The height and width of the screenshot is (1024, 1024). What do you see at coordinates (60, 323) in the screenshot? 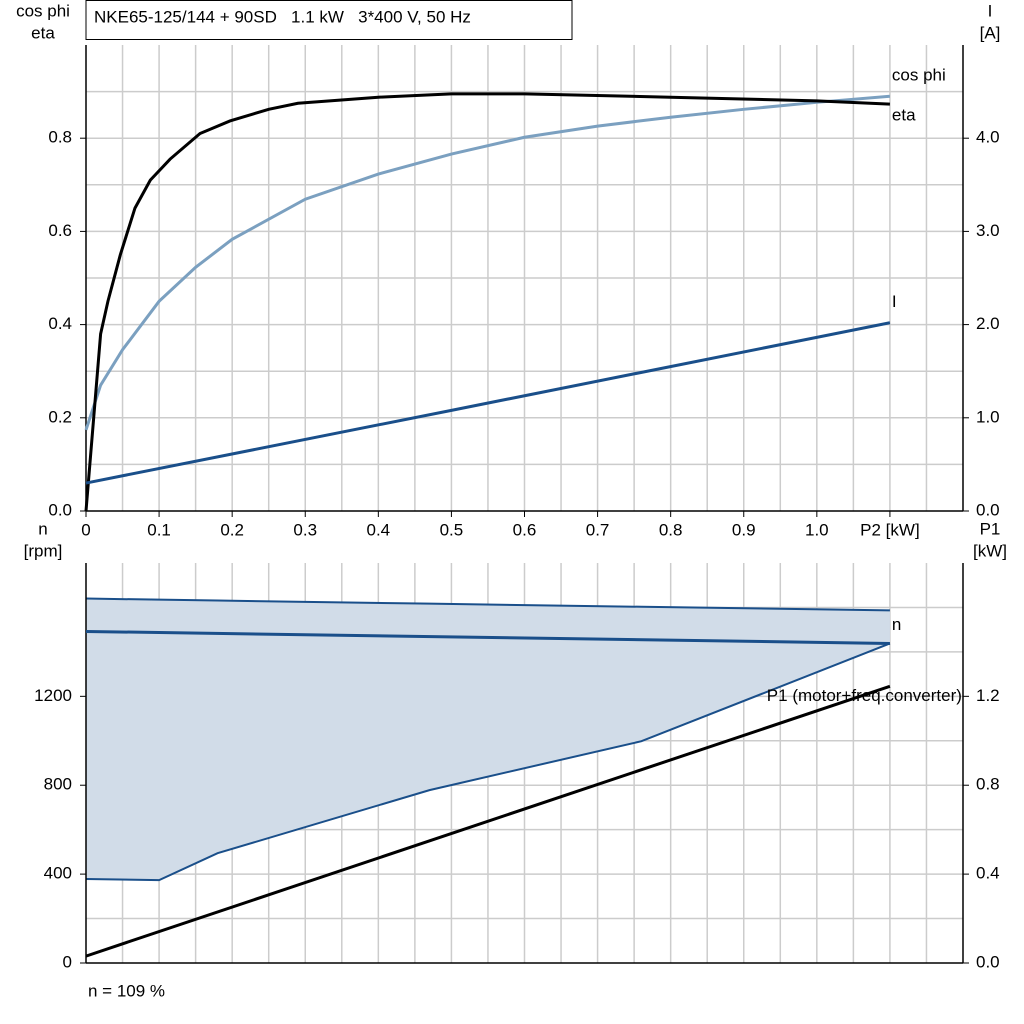
I see `y-tick-label: 0.4` at bounding box center [60, 323].